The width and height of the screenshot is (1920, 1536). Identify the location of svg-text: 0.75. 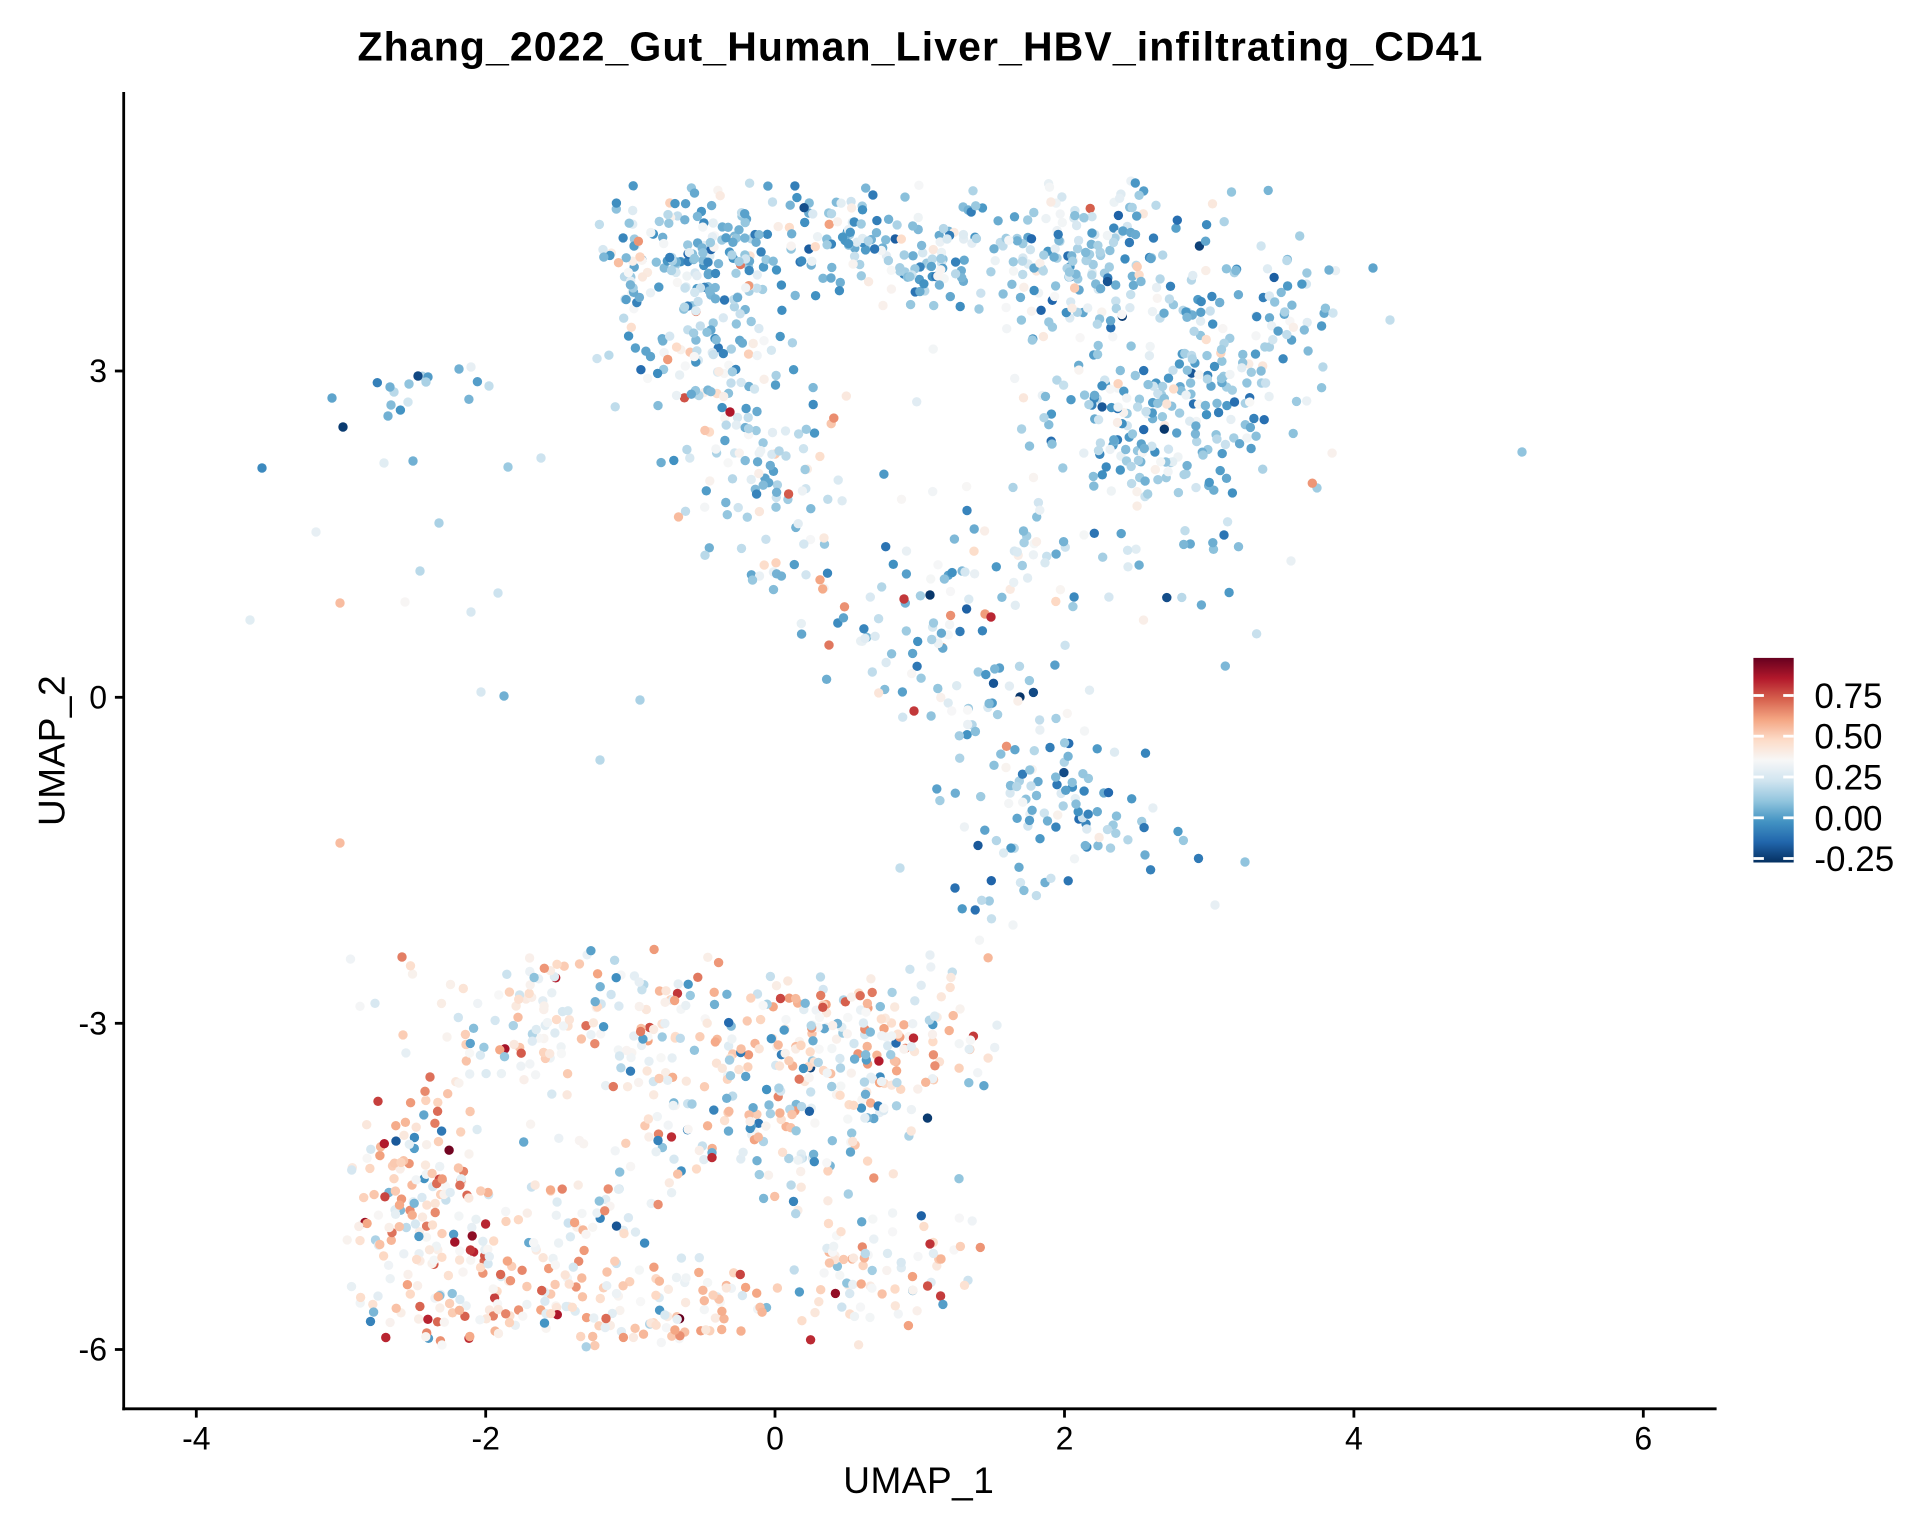
(1848, 696).